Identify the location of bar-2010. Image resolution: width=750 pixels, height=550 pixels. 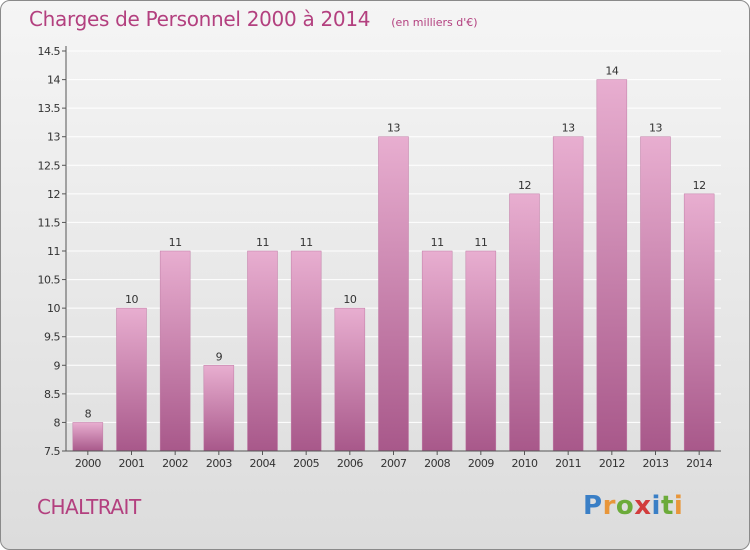
(524, 322).